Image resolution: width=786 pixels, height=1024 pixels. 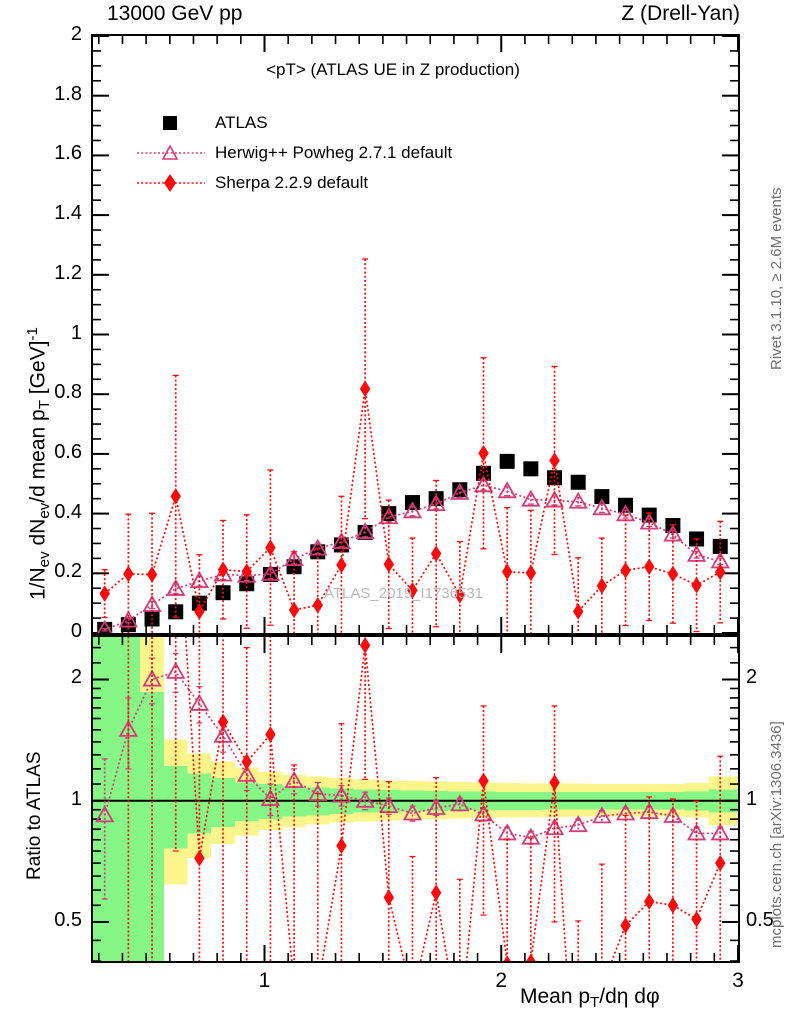 What do you see at coordinates (590, 998) in the screenshot?
I see `x-axis-title: Mean pT/dη dφ` at bounding box center [590, 998].